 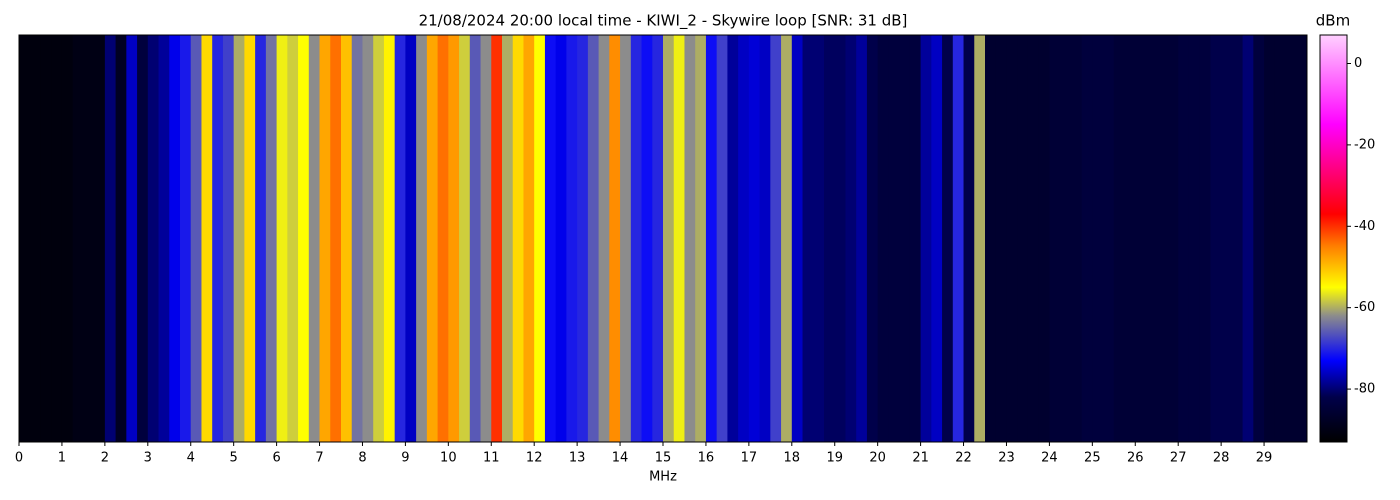 I want to click on x-tick-label: 22, so click(x=963, y=458).